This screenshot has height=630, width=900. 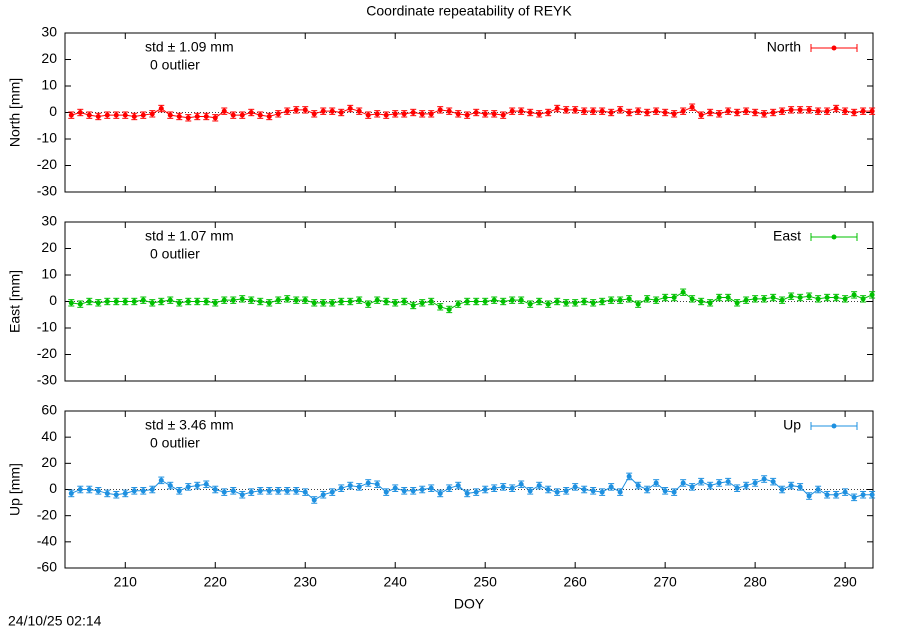 I want to click on y-axis-label: North [mm], so click(x=15, y=112).